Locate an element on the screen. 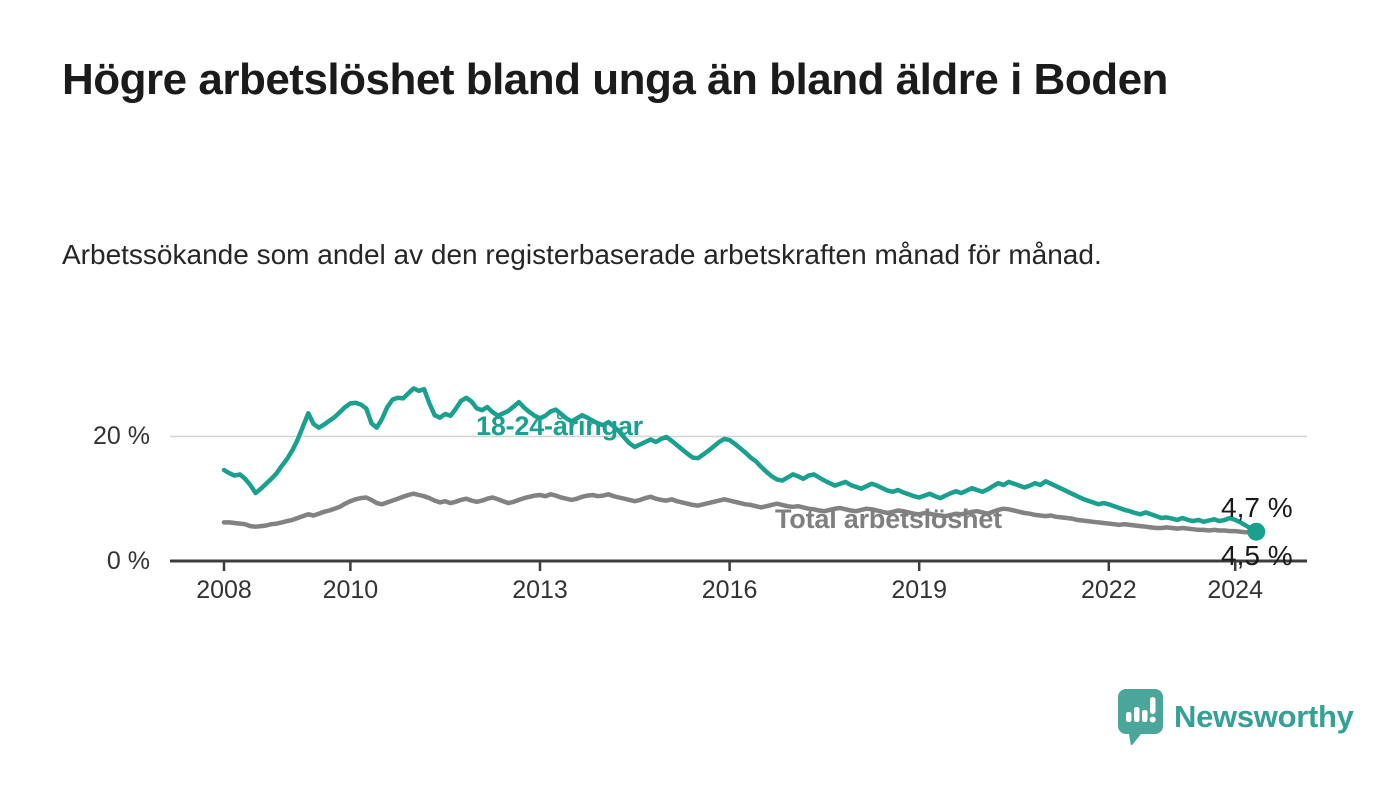 The width and height of the screenshot is (1400, 794). y-axis-tick-label-0: 0 % is located at coordinates (128, 561).